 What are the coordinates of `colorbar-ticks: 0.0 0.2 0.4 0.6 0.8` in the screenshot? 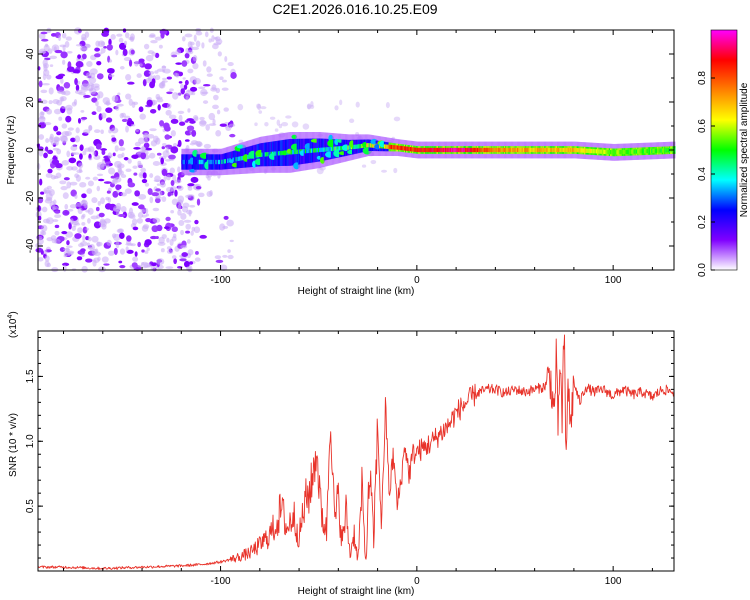 It's located at (706, 174).